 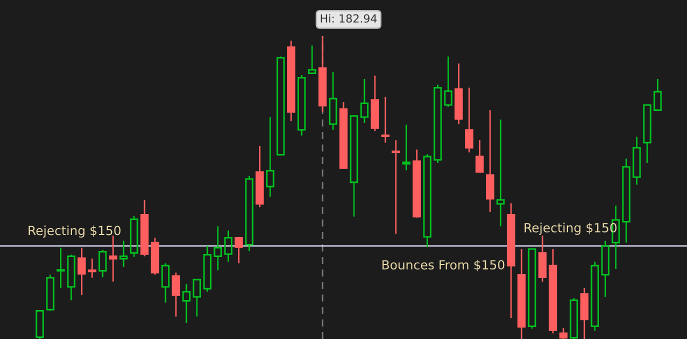 I want to click on annotation: Bounces From $150, so click(x=443, y=266).